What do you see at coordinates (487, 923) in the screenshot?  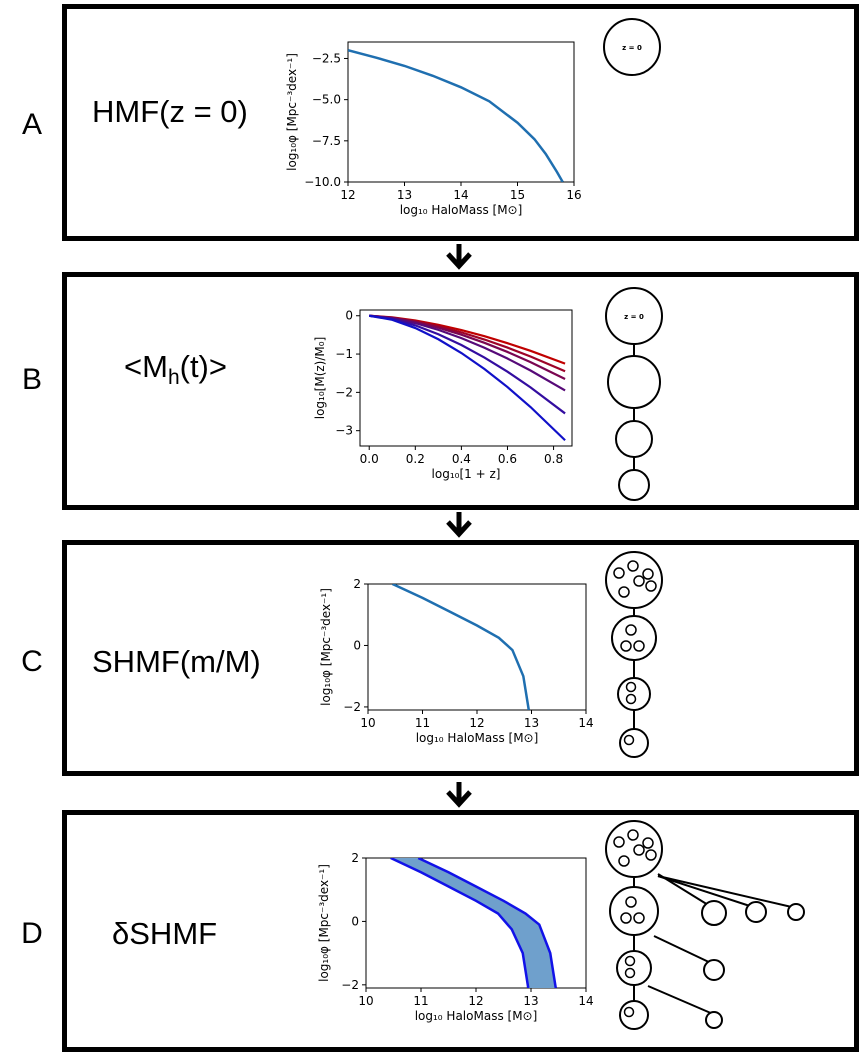 I see `band-upper-edge` at bounding box center [487, 923].